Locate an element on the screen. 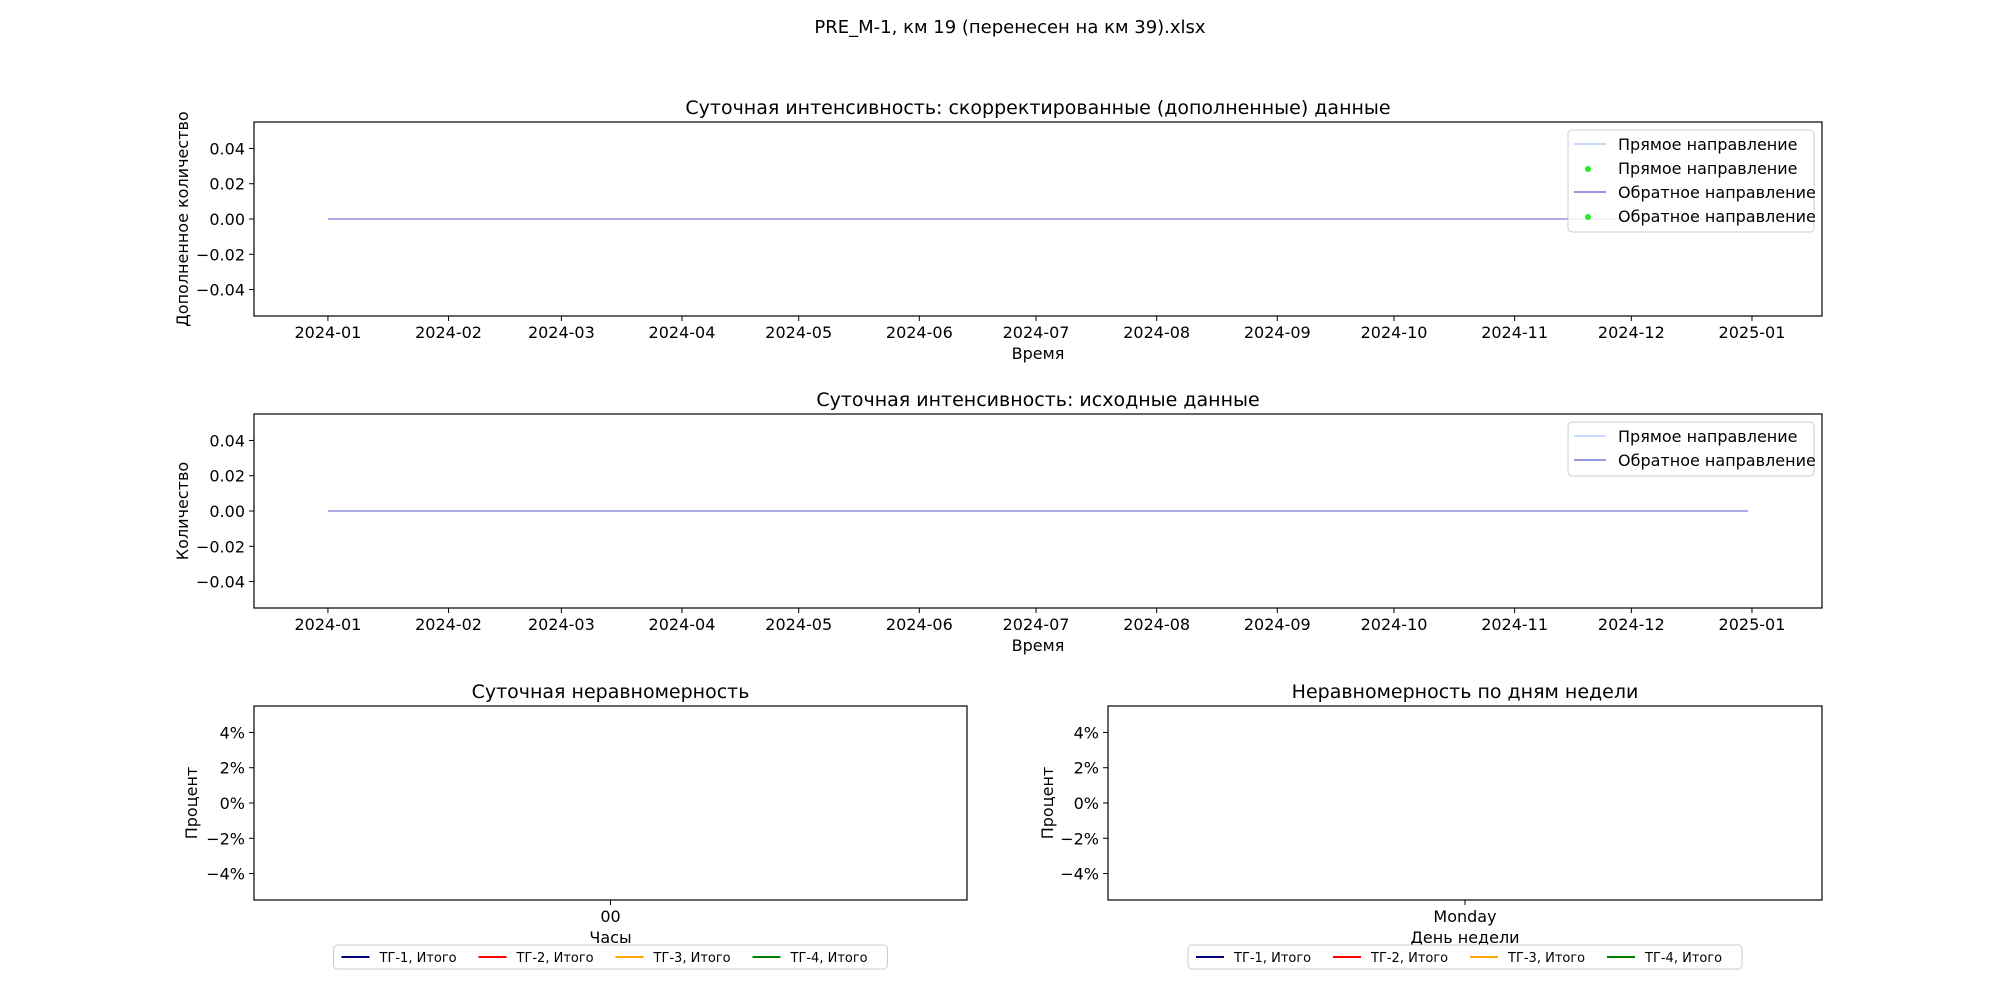  chart-title: Неравномерность по дням недели is located at coordinates (1465, 692).